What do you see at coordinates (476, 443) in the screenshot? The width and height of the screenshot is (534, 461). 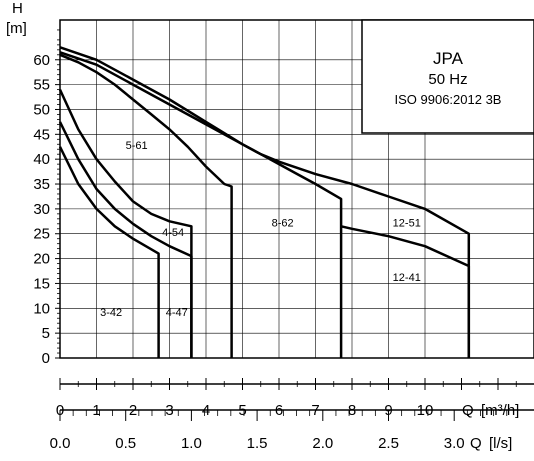 I see `x2-axis-title: Q` at bounding box center [476, 443].